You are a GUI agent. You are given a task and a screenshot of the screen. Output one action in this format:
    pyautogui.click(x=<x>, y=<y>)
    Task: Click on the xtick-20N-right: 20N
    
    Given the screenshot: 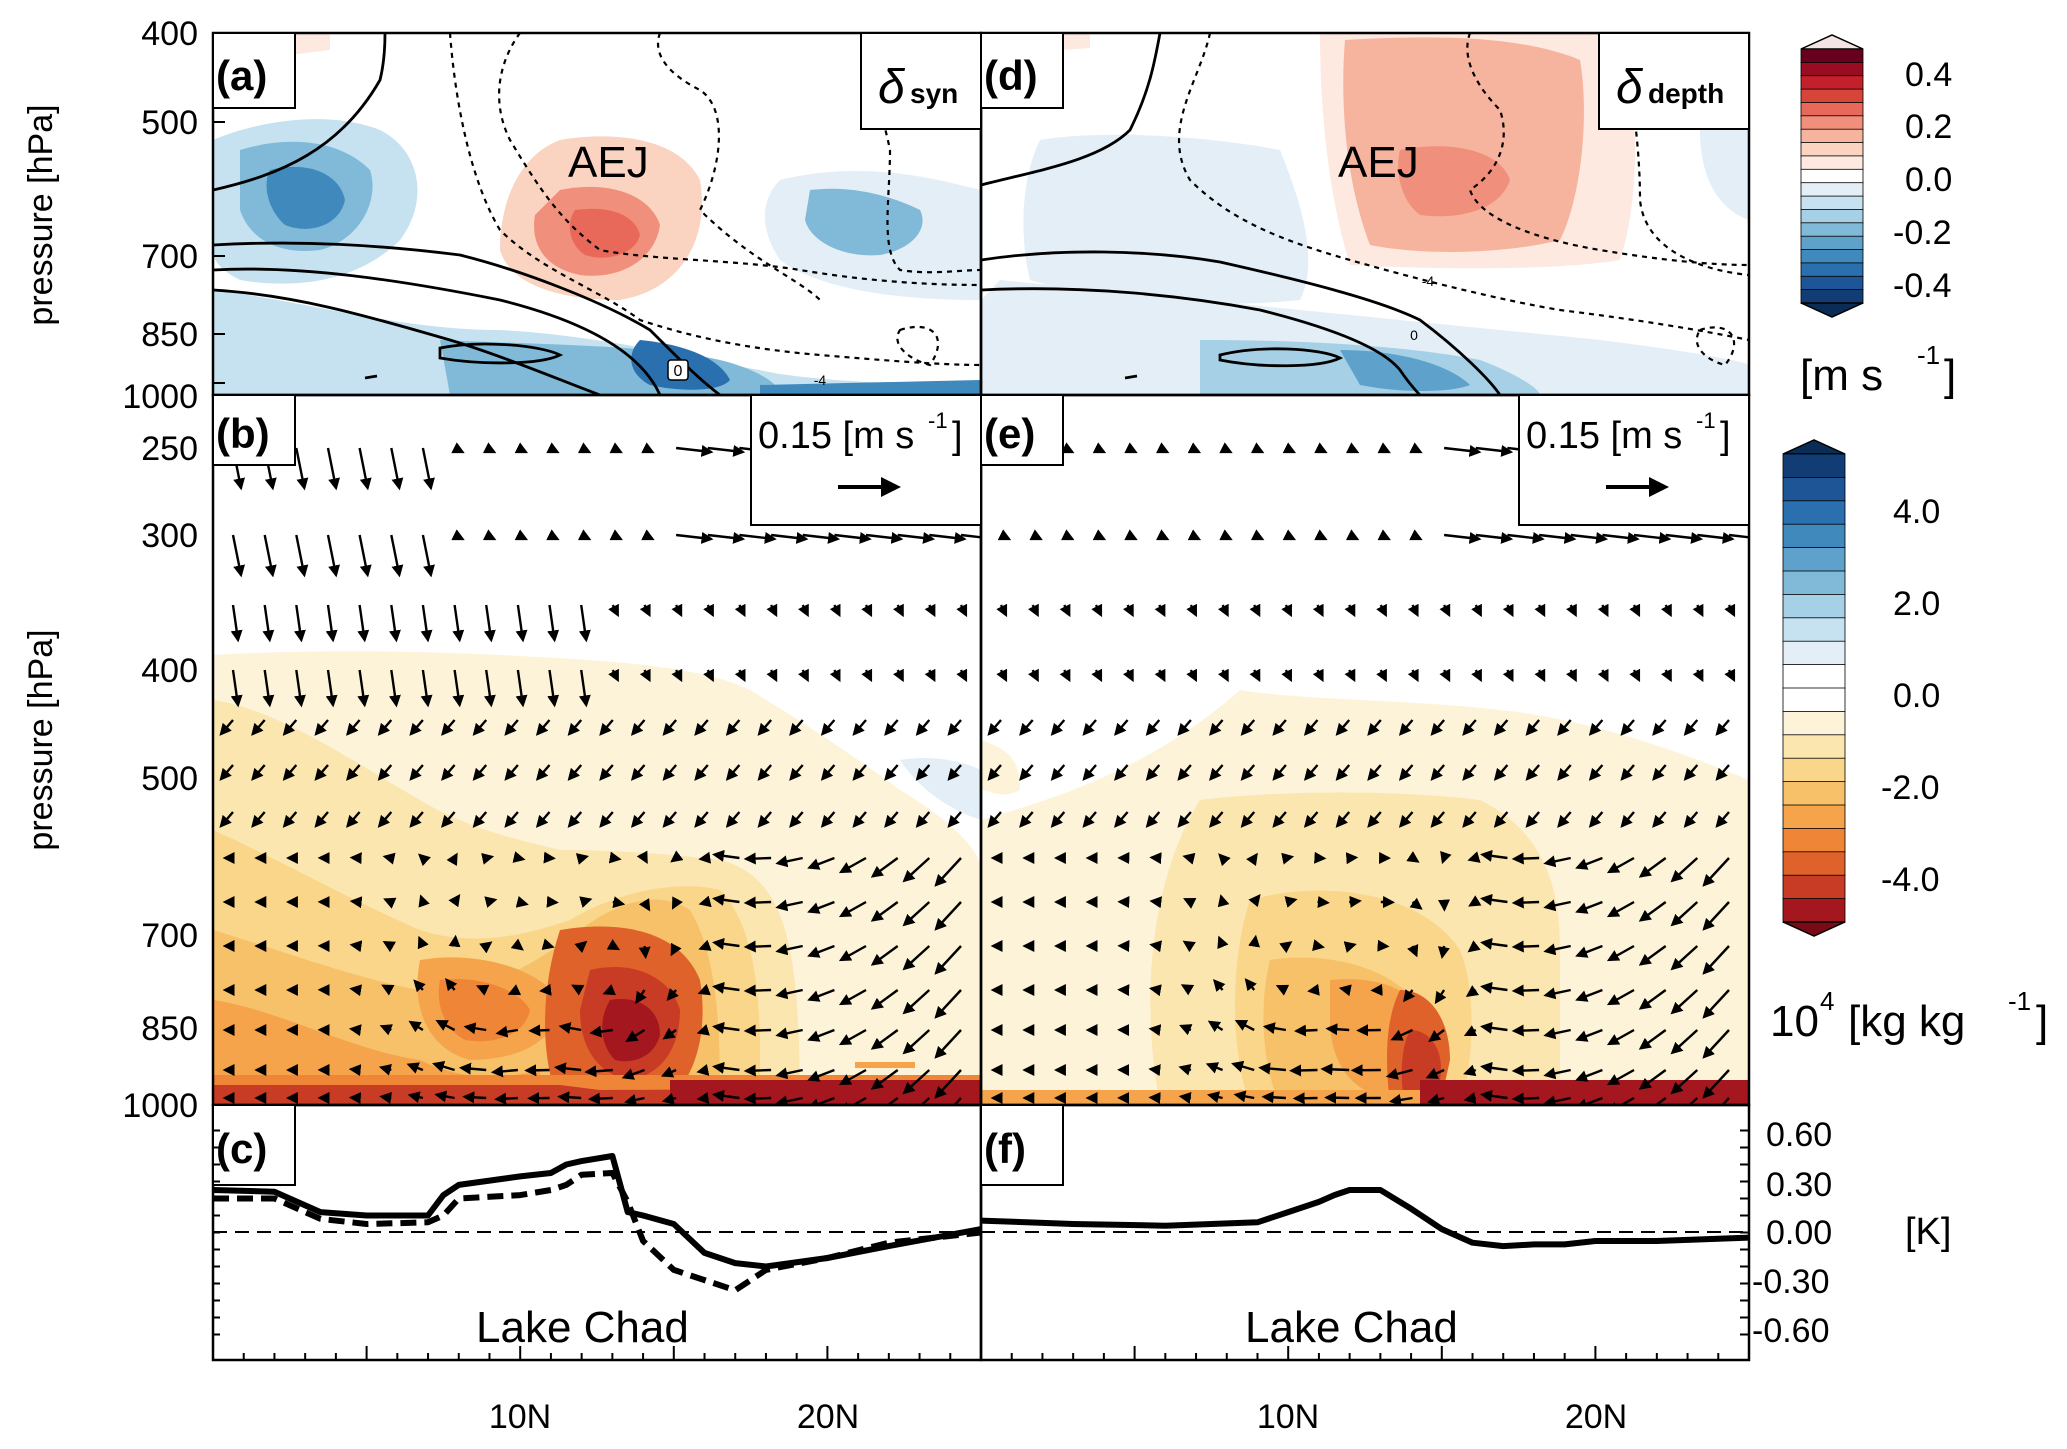 What is the action you would take?
    pyautogui.click(x=1596, y=1417)
    